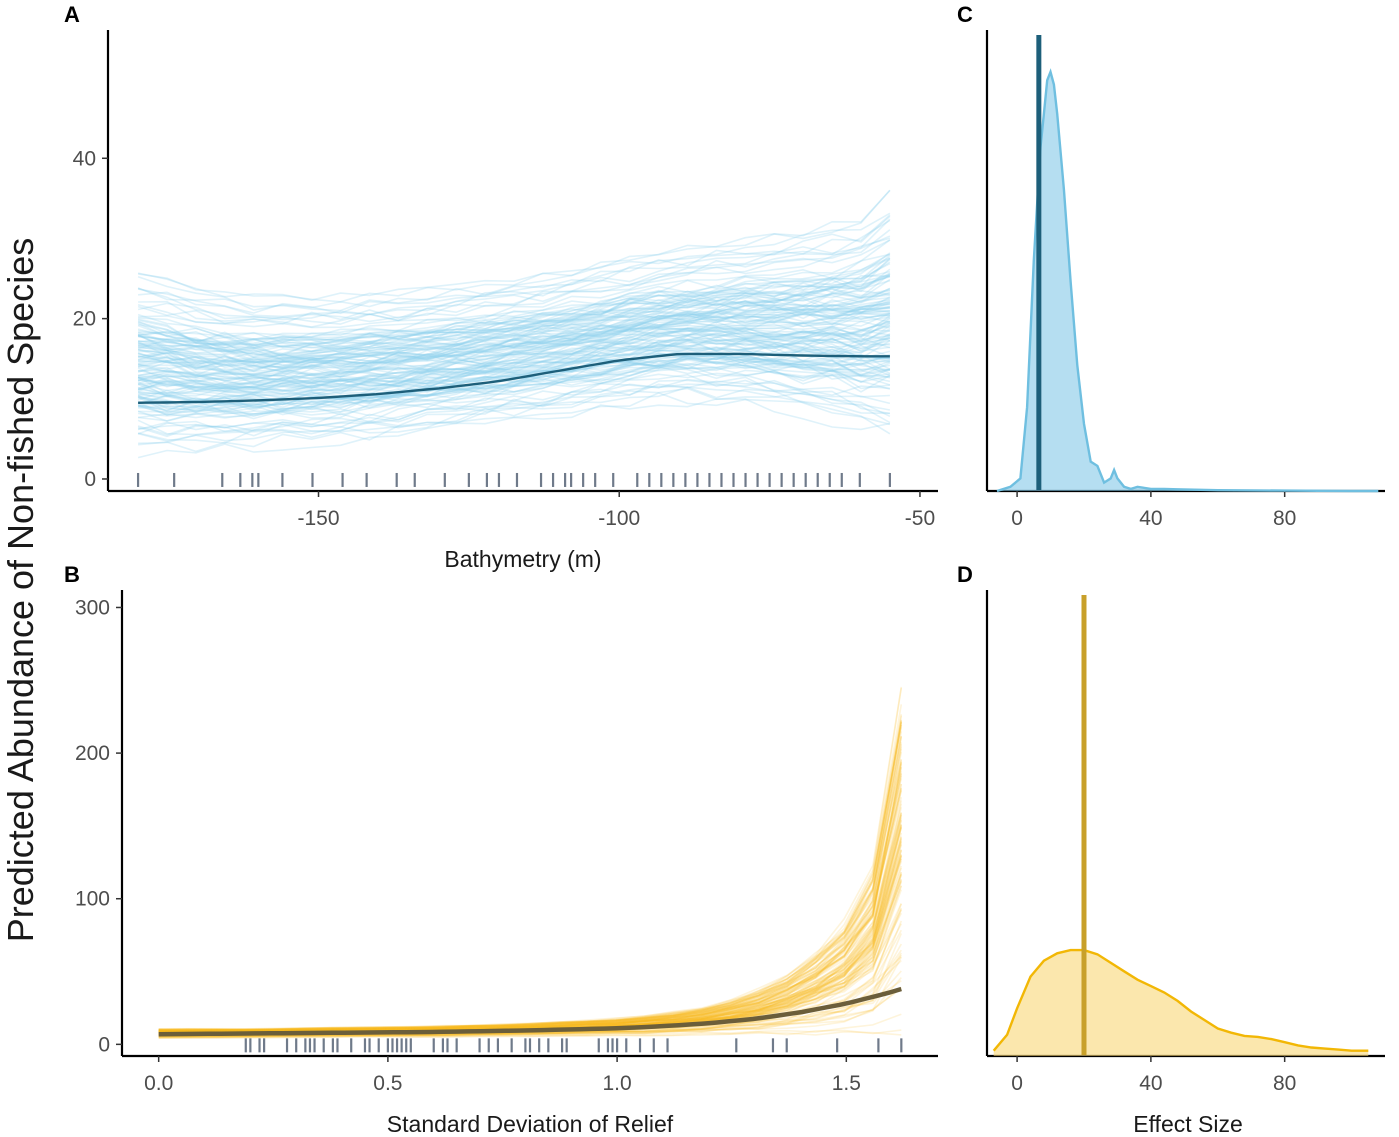  What do you see at coordinates (530, 1124) in the screenshot?
I see `x-axis-title-b: Standard Deviation of Relief` at bounding box center [530, 1124].